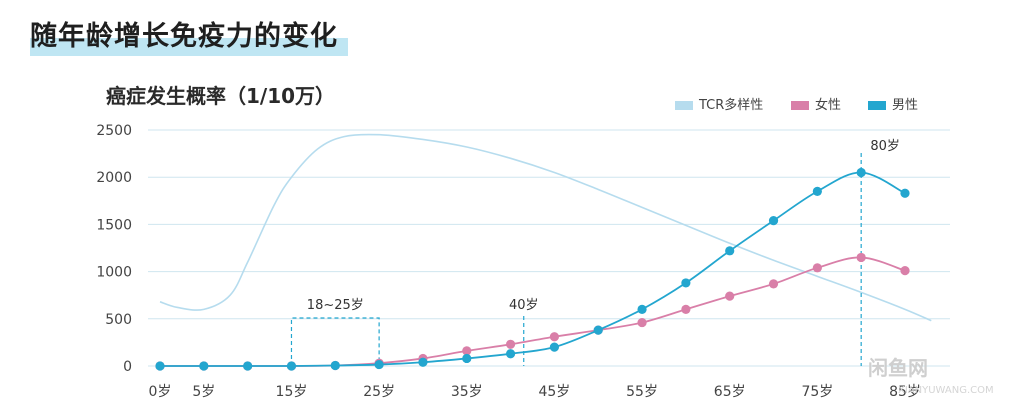 Image resolution: width=1016 pixels, height=413 pixels. Describe the element at coordinates (684, 105) in the screenshot. I see `legend-swatch-tcr` at that location.